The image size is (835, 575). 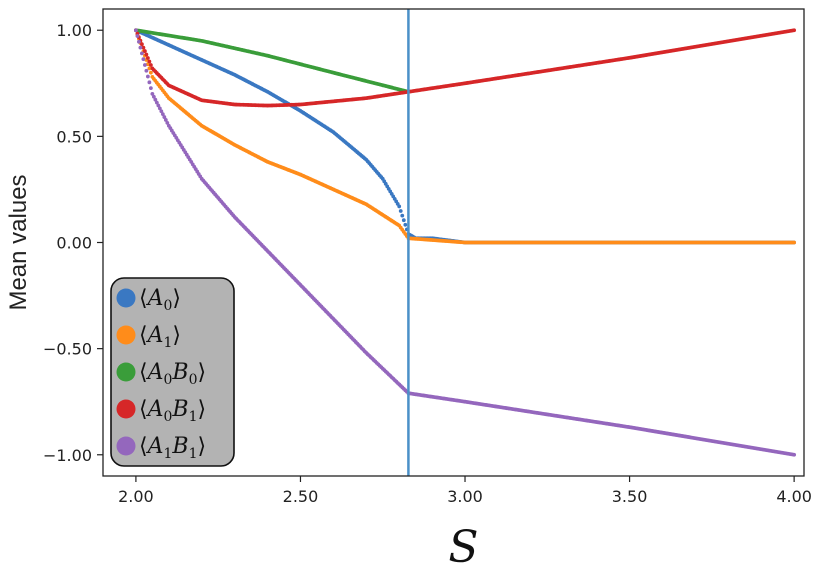 What do you see at coordinates (136, 496) in the screenshot?
I see `x-tick-label: 2.00` at bounding box center [136, 496].